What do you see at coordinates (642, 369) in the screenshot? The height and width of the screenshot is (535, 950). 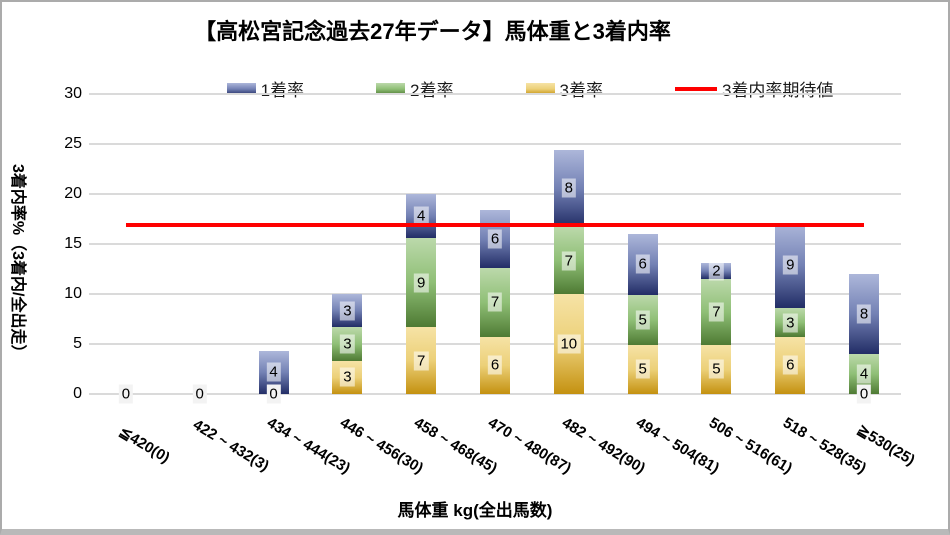 I see `bar-label-third-place-rate-7: 5` at bounding box center [642, 369].